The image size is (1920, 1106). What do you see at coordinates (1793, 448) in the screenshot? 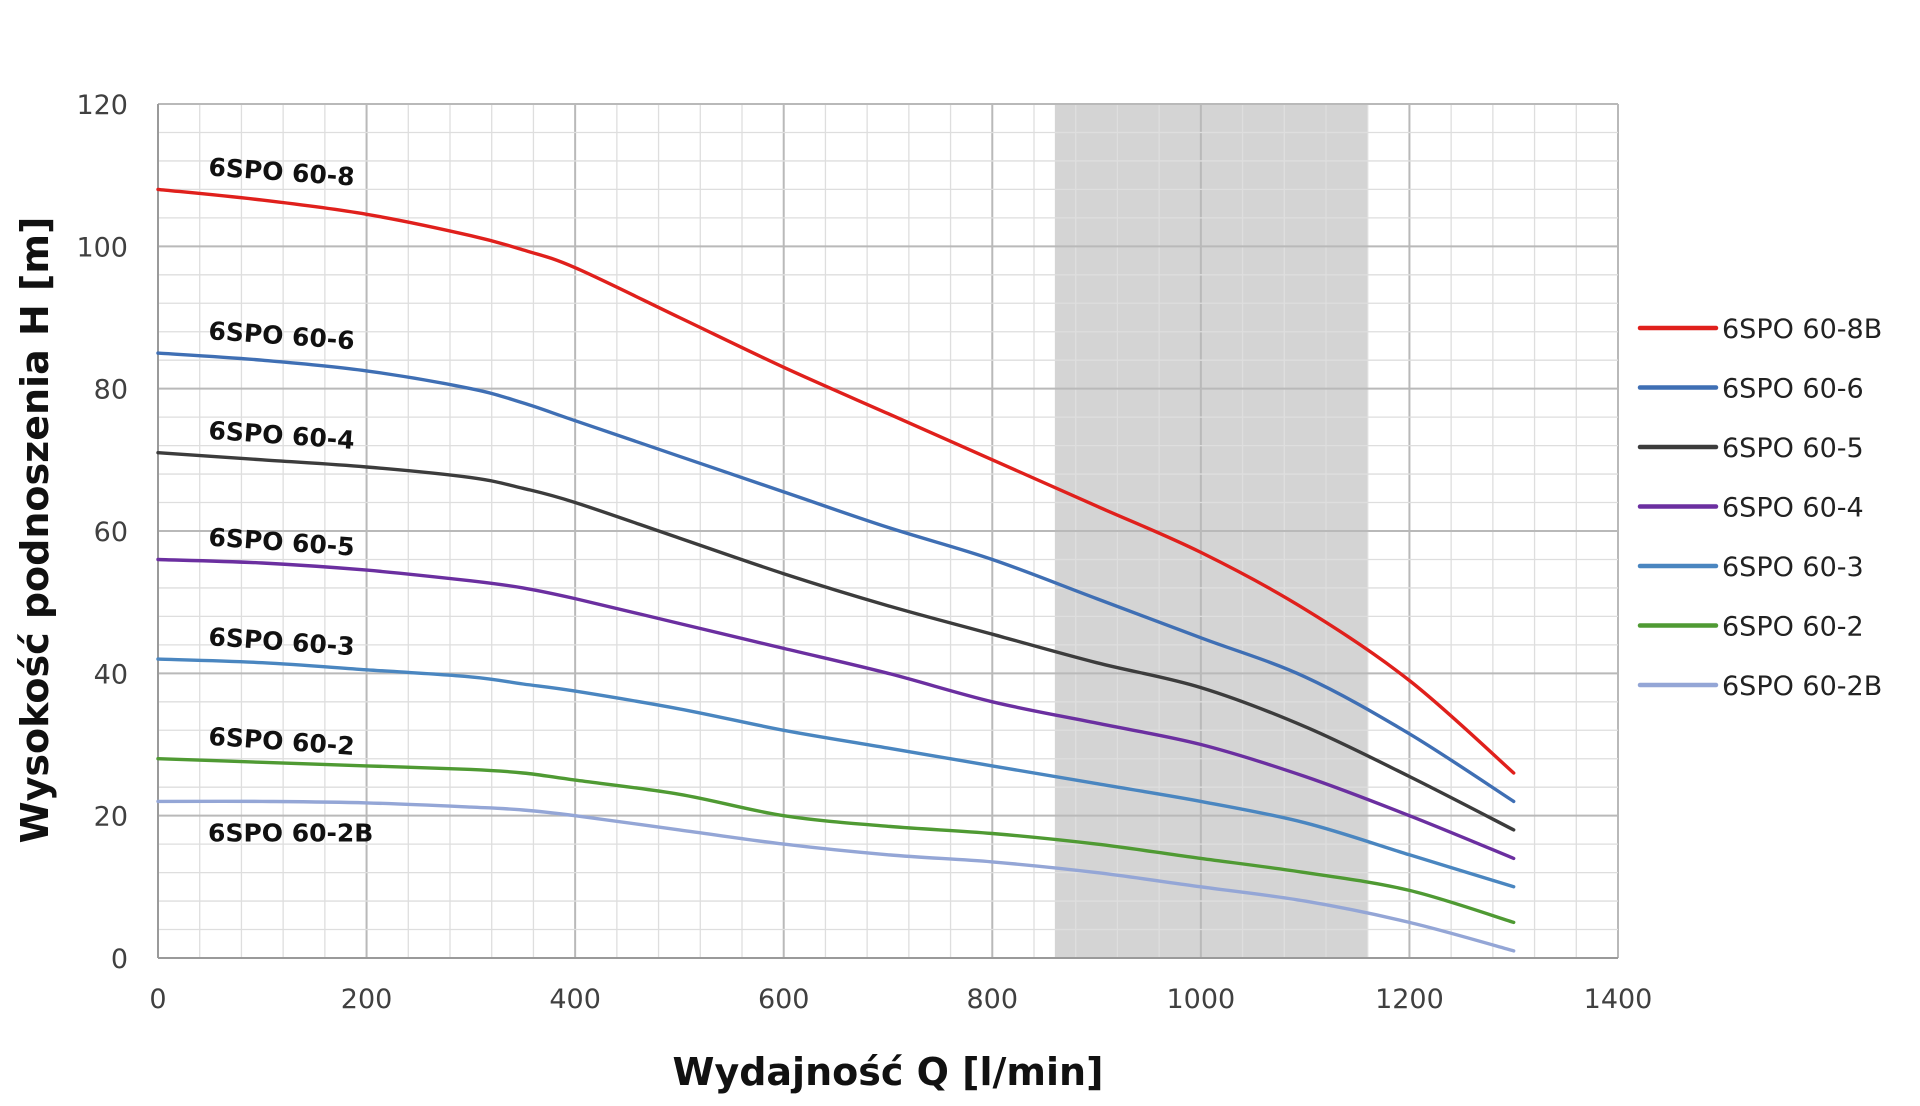
I see `legend-label: 6SPO 60-5` at bounding box center [1793, 448].